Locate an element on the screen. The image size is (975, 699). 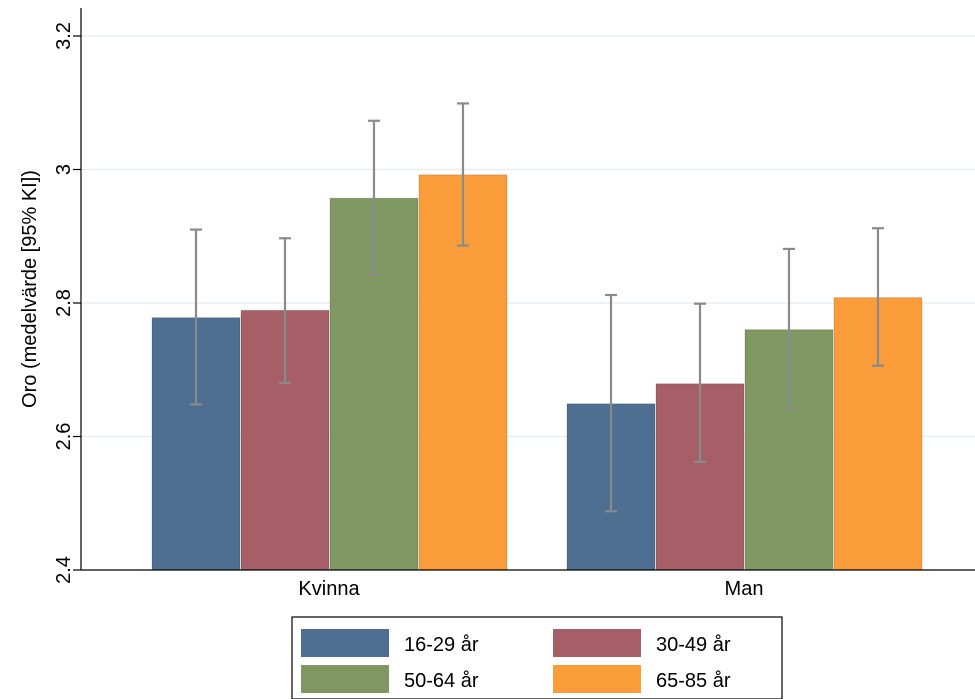
legend-label-30-49: 30-49 år is located at coordinates (693, 645).